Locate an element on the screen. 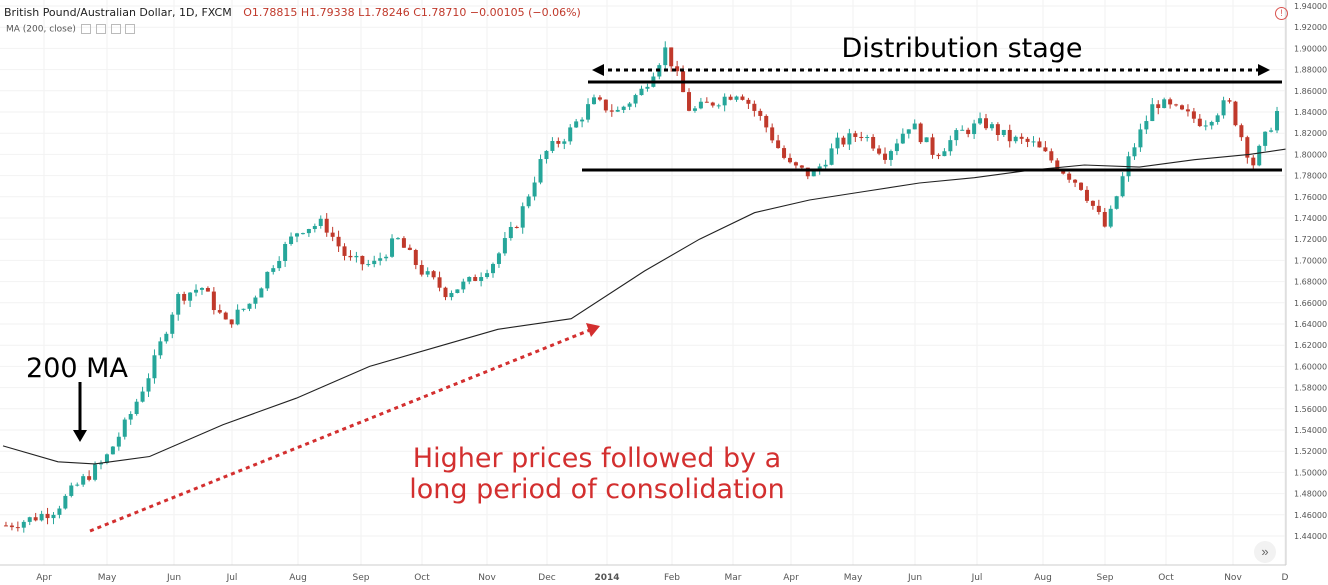  x-tick-label: May is located at coordinates (107, 578).